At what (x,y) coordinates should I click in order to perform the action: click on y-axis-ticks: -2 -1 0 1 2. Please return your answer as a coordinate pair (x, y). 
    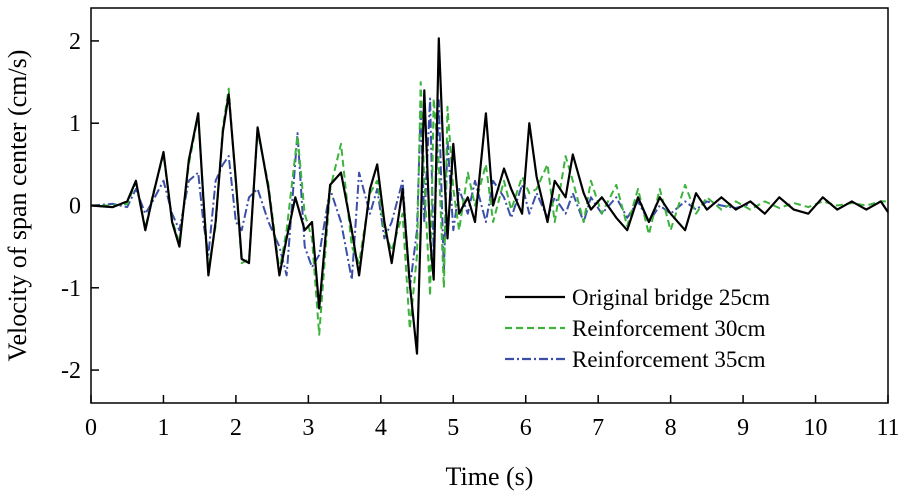
    Looking at the image, I should click on (80, 206).